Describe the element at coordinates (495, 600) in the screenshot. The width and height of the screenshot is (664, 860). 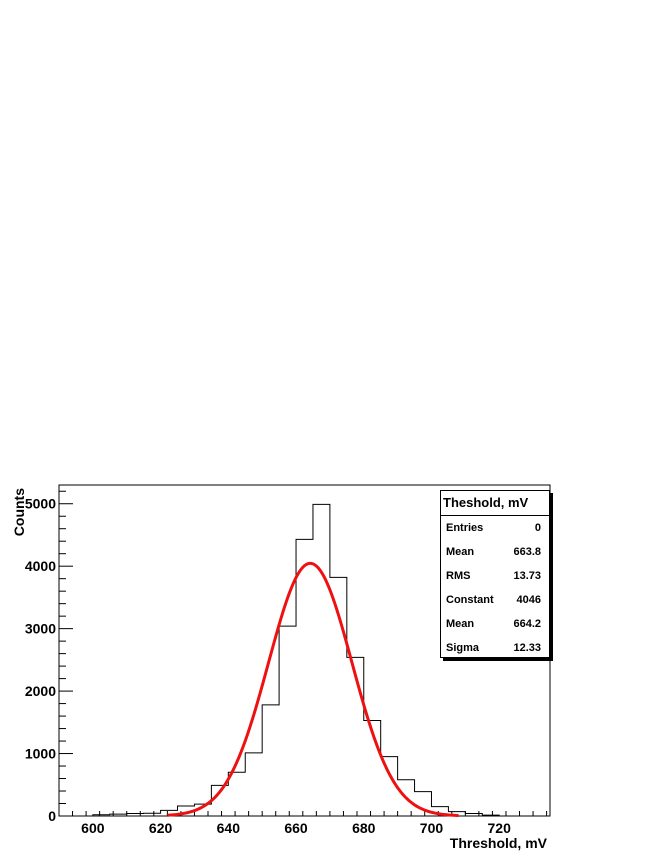
I see `stats-row: Constant 4046` at that location.